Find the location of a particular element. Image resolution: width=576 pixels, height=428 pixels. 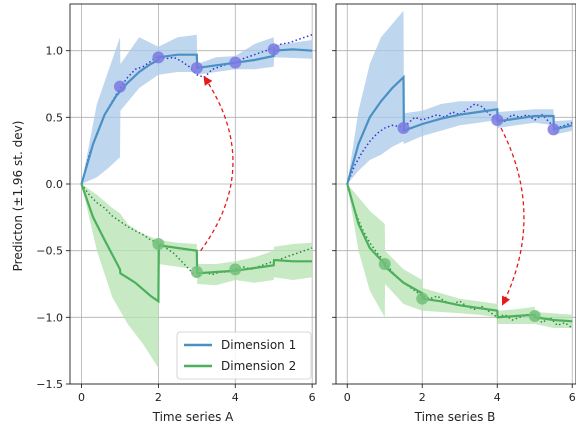

legend-label-dimension-1: Dimension 1 is located at coordinates (258, 345).